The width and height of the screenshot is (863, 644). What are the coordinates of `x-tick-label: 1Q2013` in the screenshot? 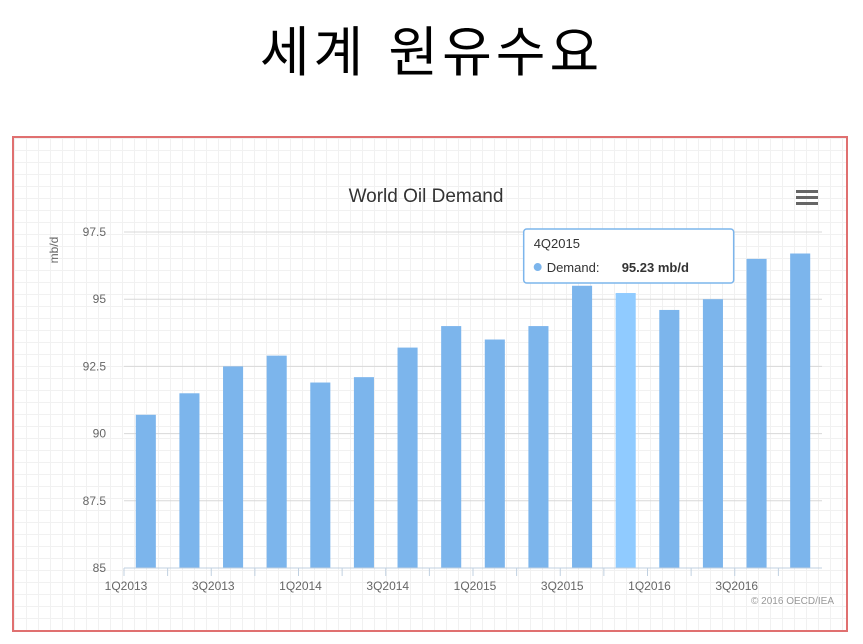 It's located at (126, 586).